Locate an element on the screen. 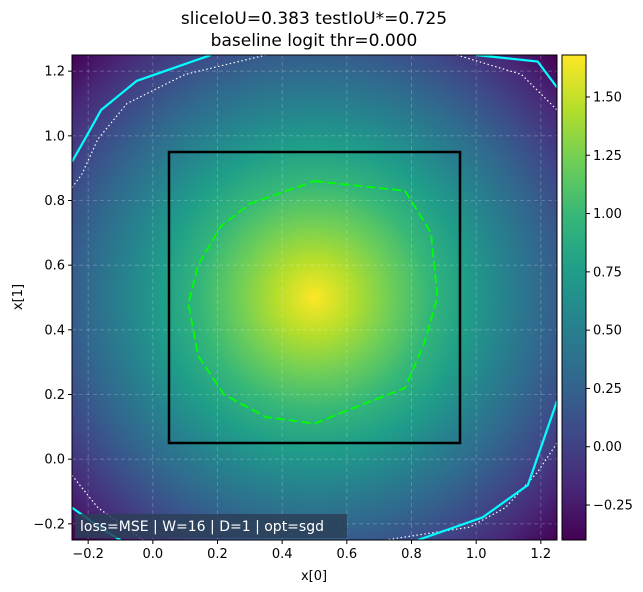  x-tick-label: 1.0 is located at coordinates (476, 554).